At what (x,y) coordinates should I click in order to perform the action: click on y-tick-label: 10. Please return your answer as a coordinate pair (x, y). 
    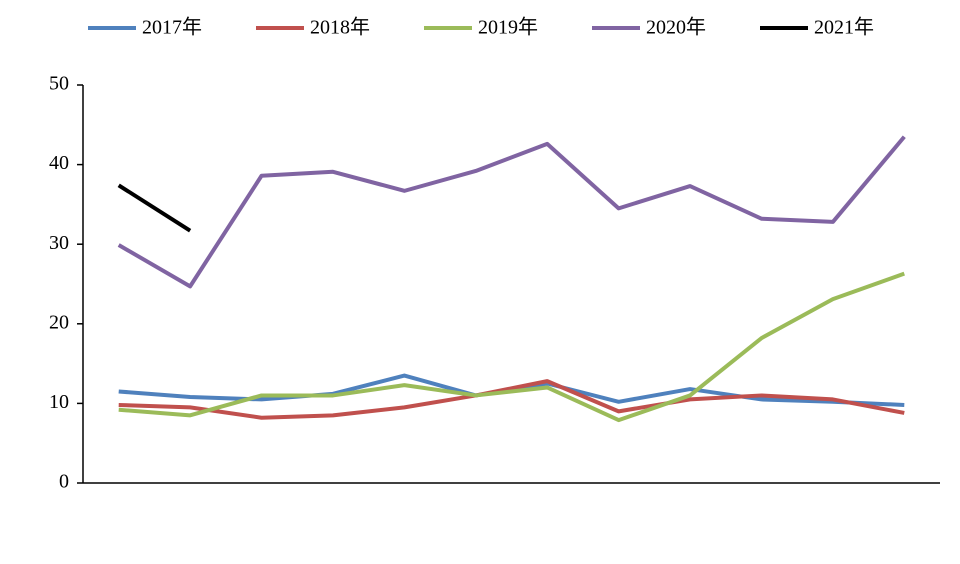
    Looking at the image, I should click on (59, 402).